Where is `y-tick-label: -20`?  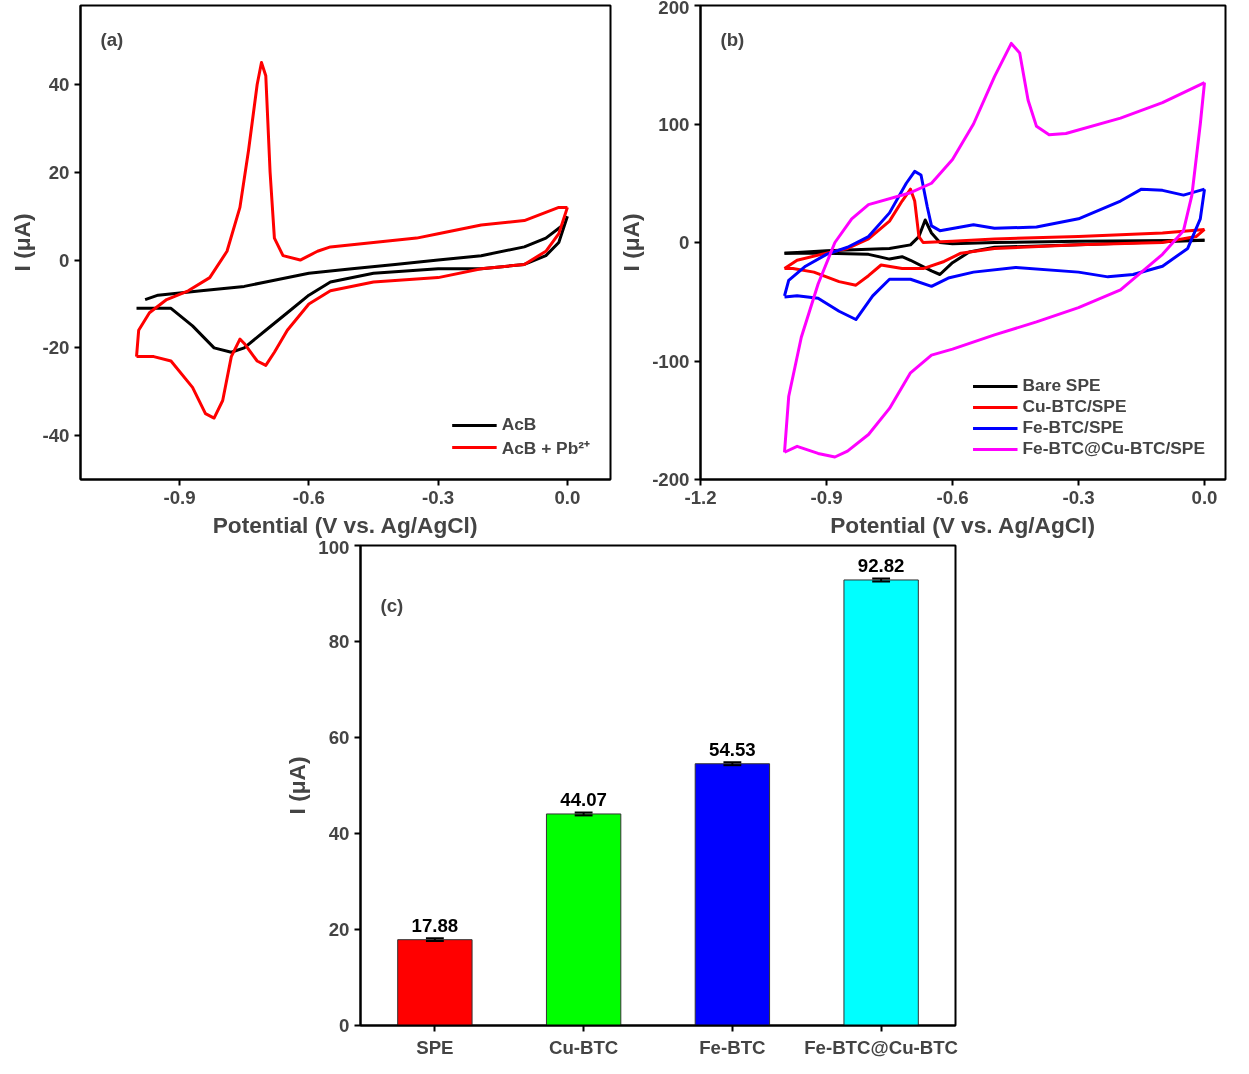 y-tick-label: -20 is located at coordinates (56, 348).